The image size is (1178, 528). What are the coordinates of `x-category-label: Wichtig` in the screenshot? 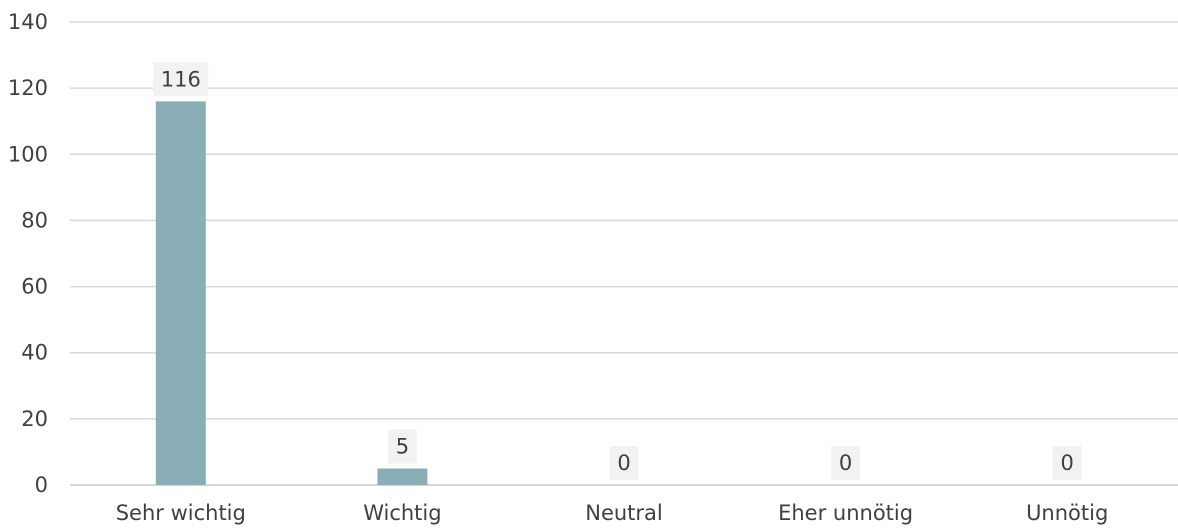 It's located at (402, 513).